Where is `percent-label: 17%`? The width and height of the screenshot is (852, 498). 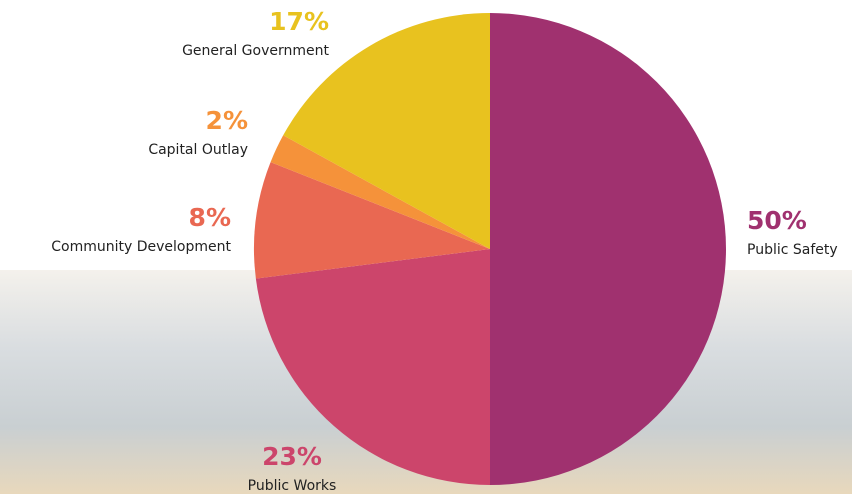
percent-label: 17% is located at coordinates (299, 21).